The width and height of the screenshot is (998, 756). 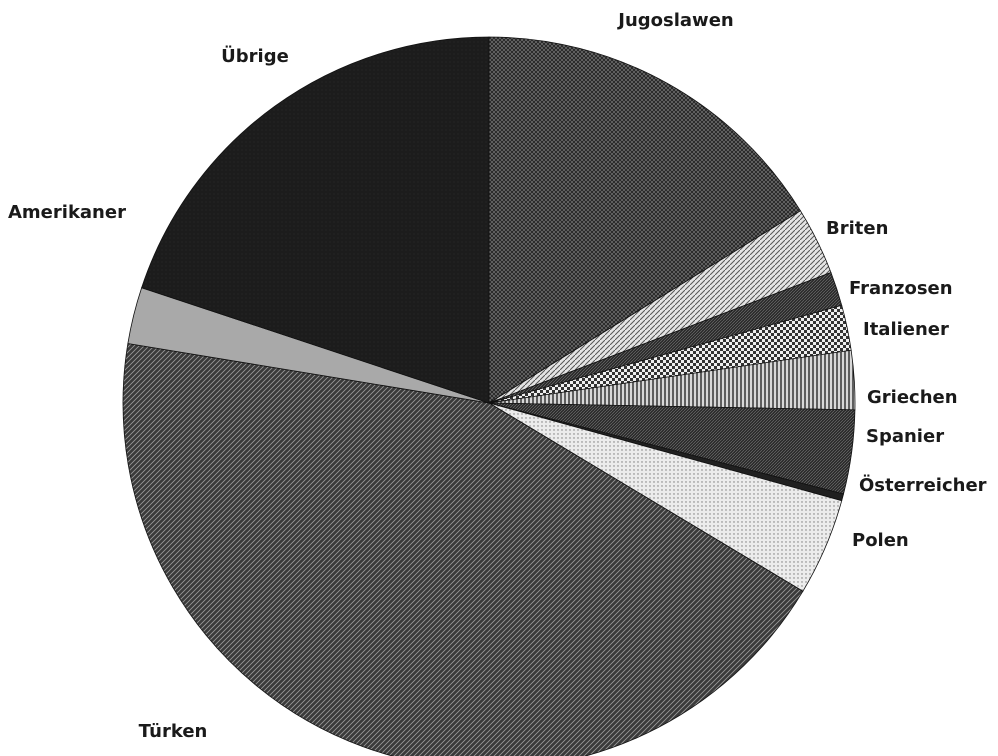 I want to click on slice-label: Griechen, so click(x=912, y=397).